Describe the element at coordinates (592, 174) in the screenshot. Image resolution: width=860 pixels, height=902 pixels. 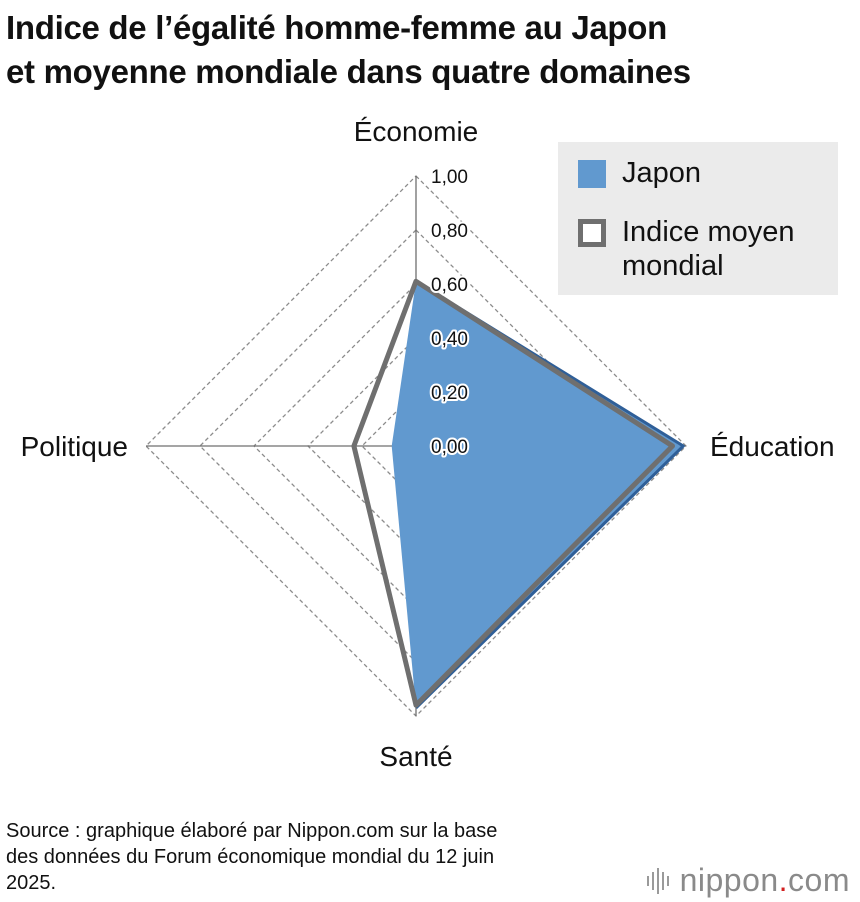
I see `legend-swatch-japan` at that location.